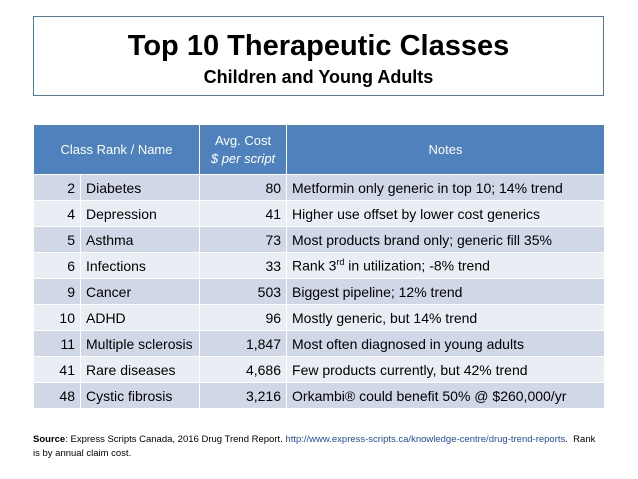 Image resolution: width=638 pixels, height=479 pixels. I want to click on class-name-cell: Cancer, so click(140, 291).